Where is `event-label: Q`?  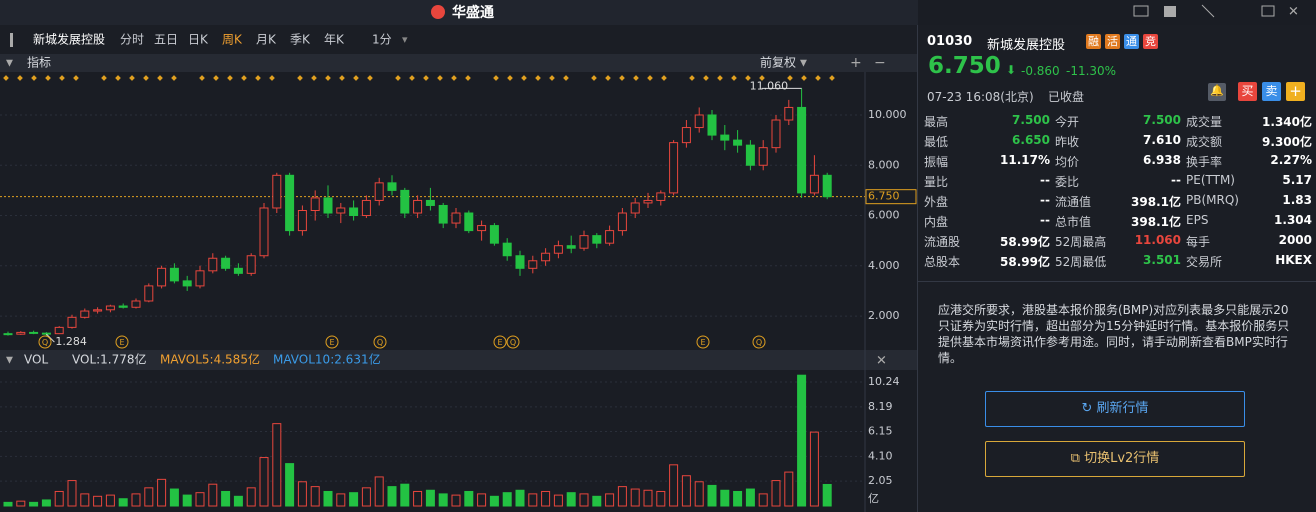
event-label: Q is located at coordinates (45, 342).